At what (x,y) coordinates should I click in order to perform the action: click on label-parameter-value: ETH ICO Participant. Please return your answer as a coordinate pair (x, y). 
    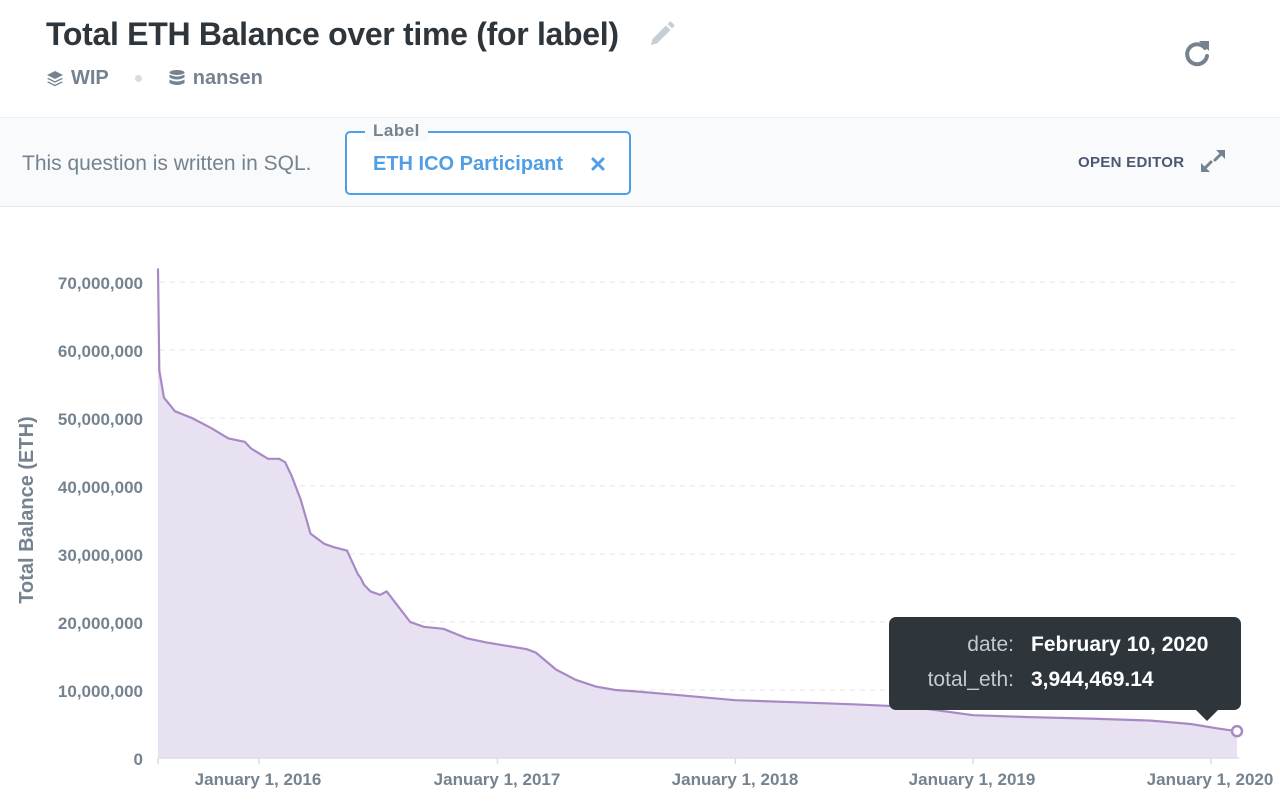
    Looking at the image, I should click on (468, 164).